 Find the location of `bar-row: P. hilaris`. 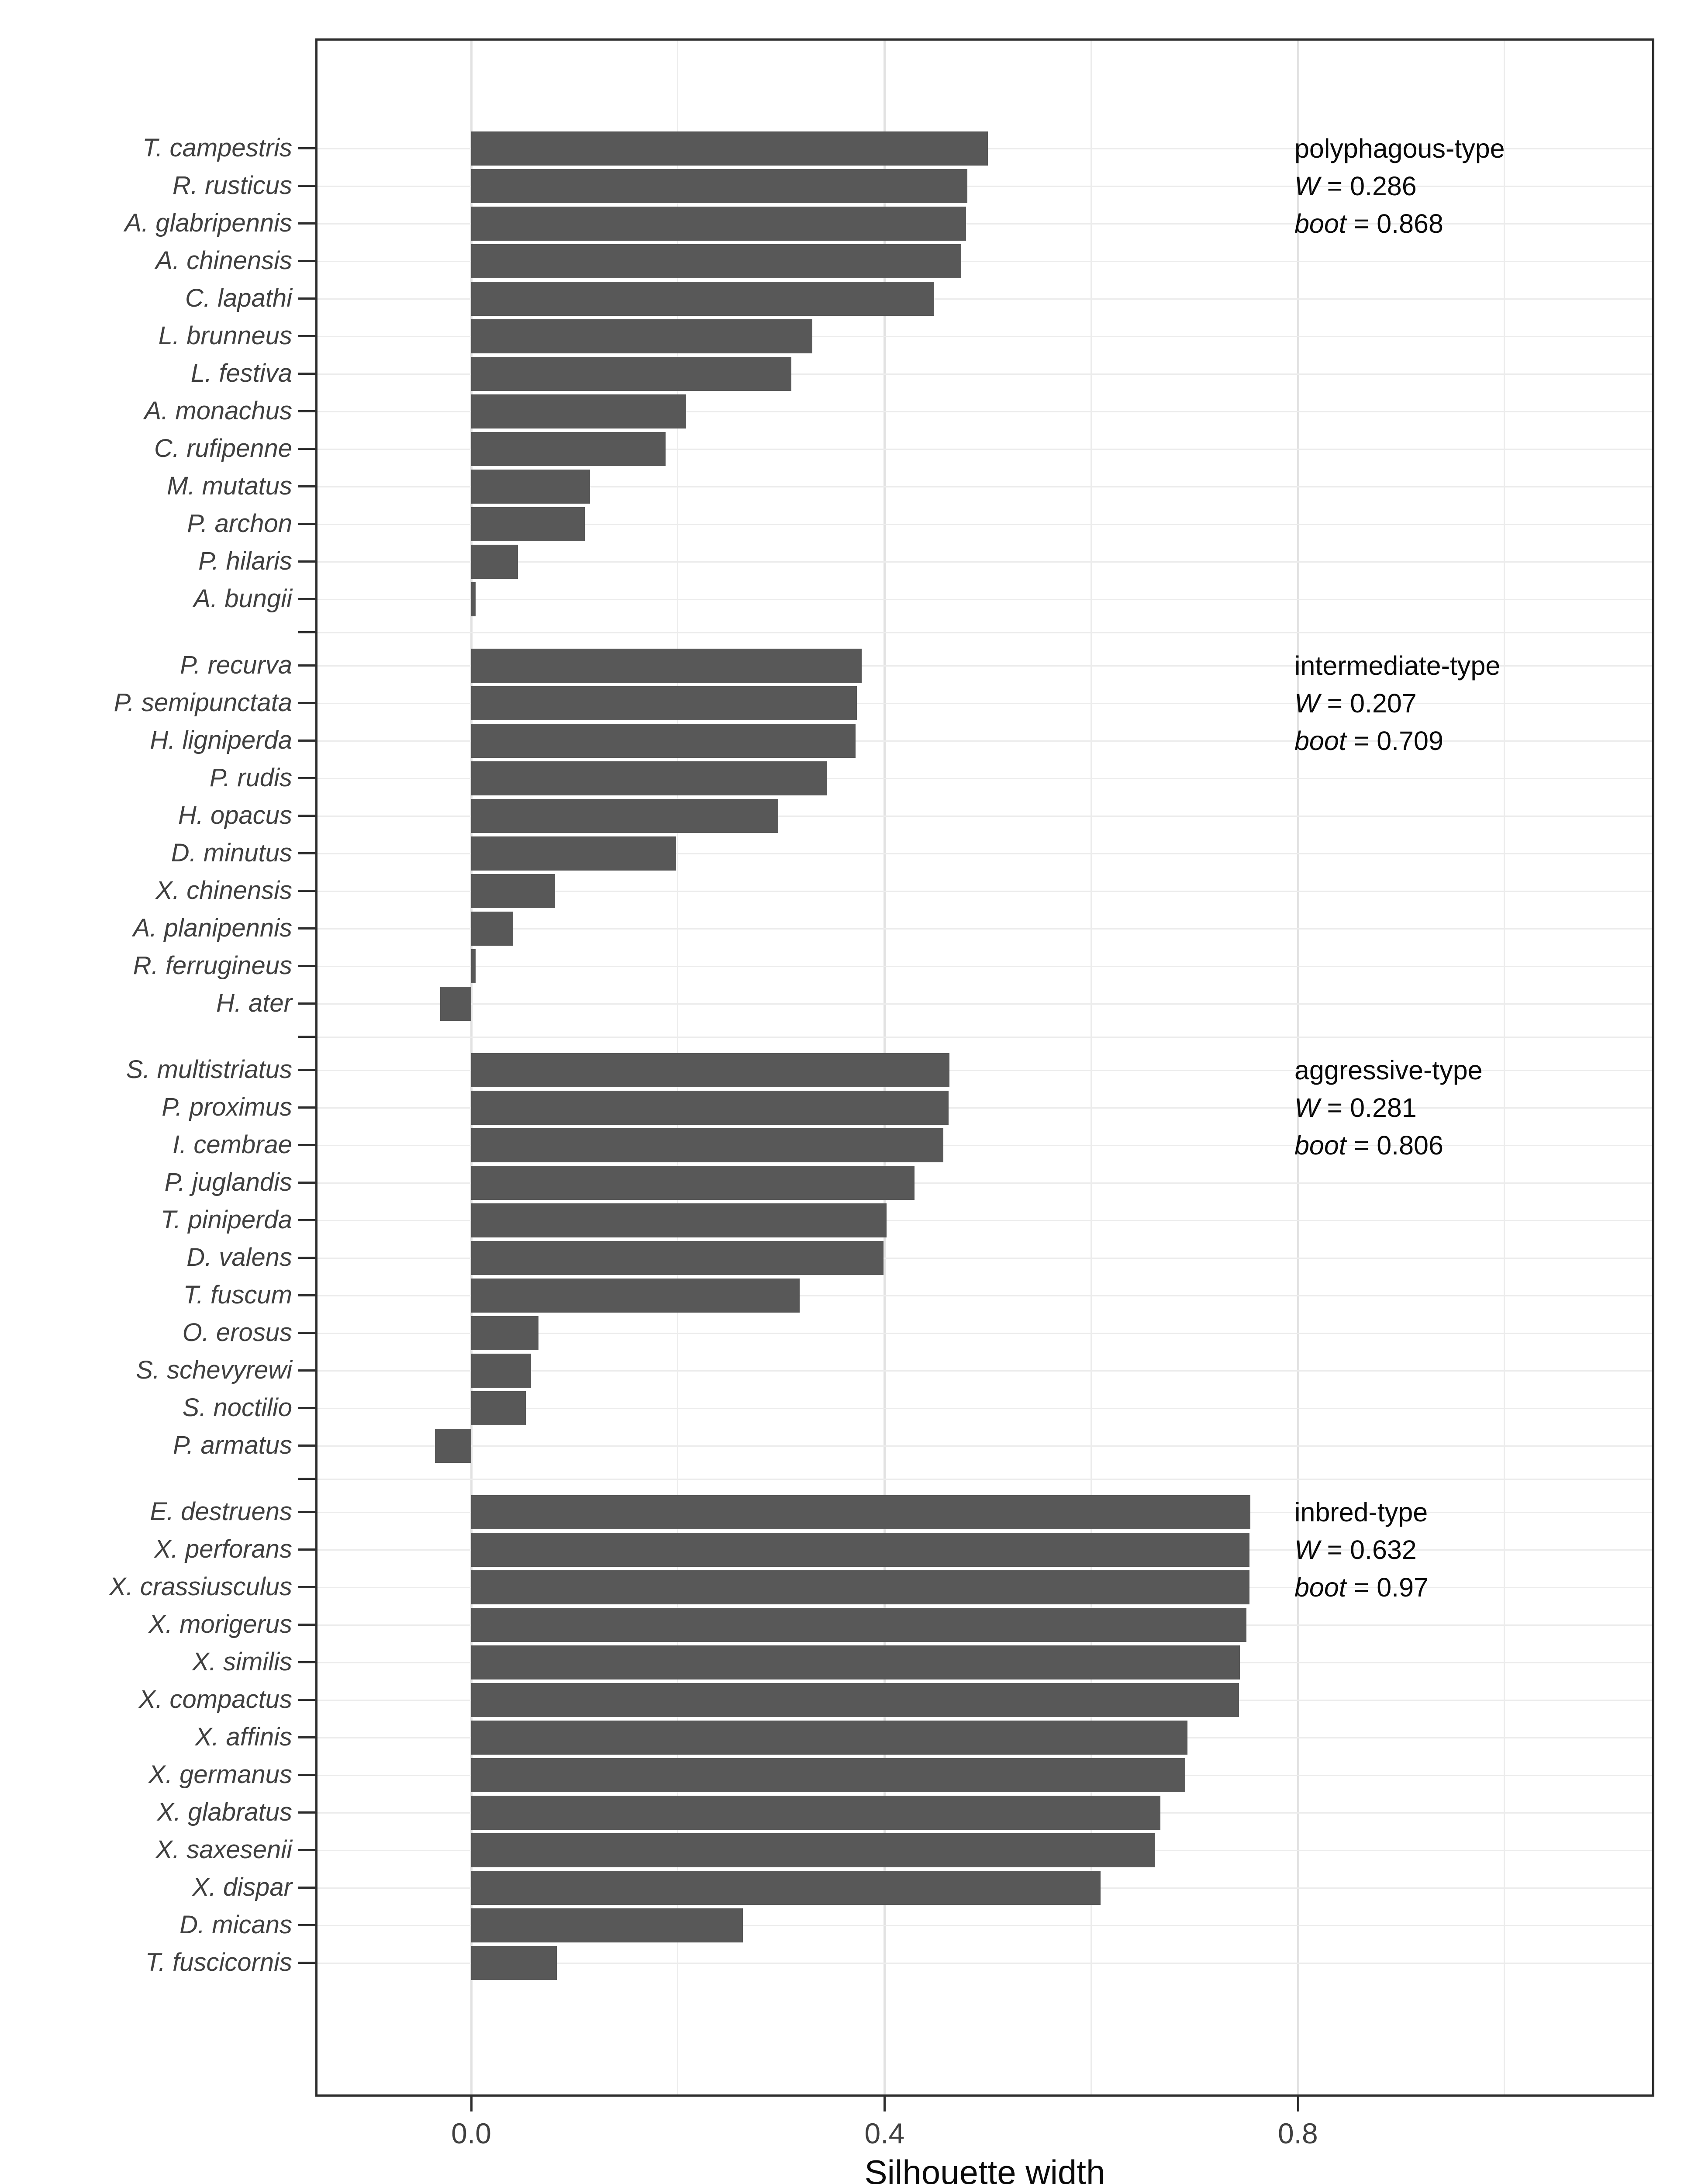

bar-row: P. hilaris is located at coordinates (925, 562).